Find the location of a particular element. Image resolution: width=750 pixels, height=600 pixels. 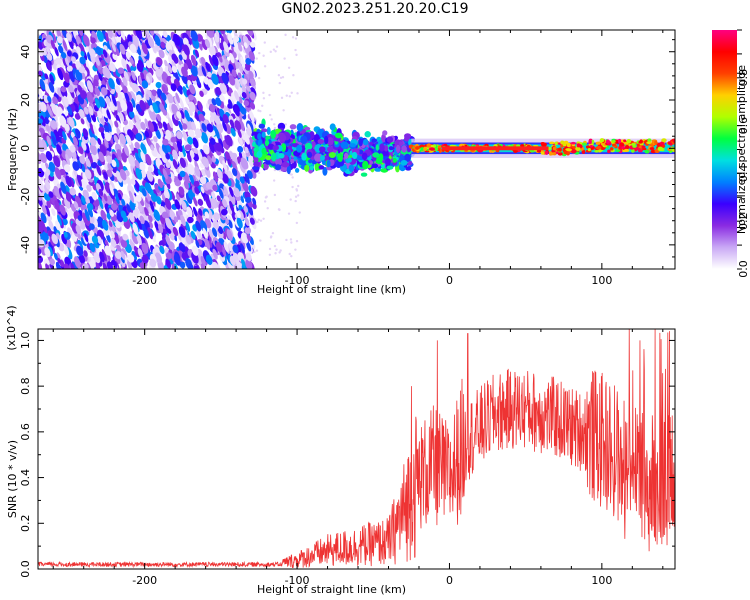

spectrogram-band-core is located at coordinates (495, 148).